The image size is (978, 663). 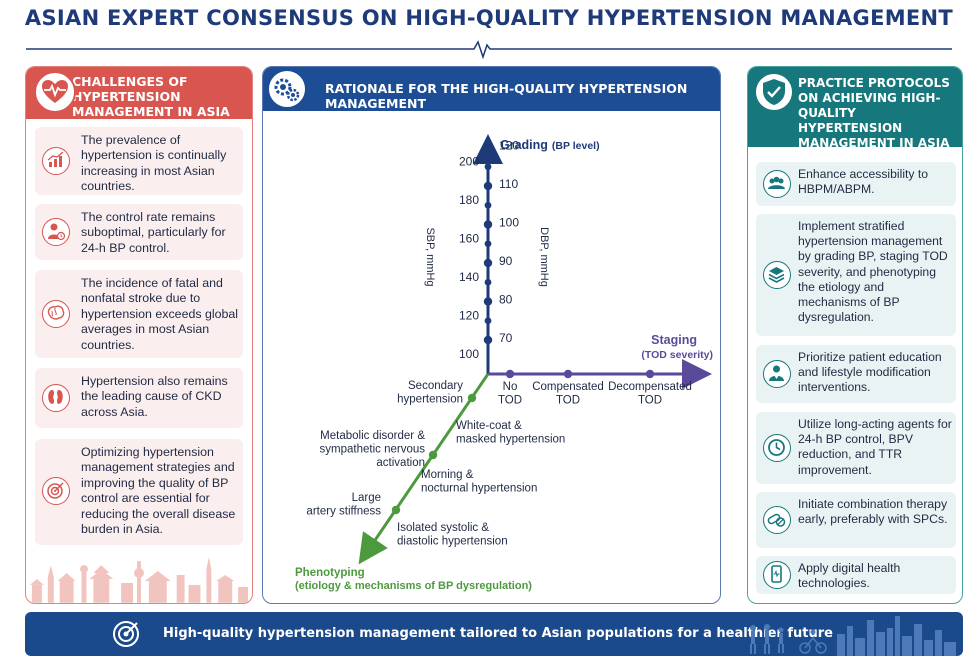 What do you see at coordinates (56, 161) in the screenshot?
I see `chart-up-icon` at bounding box center [56, 161].